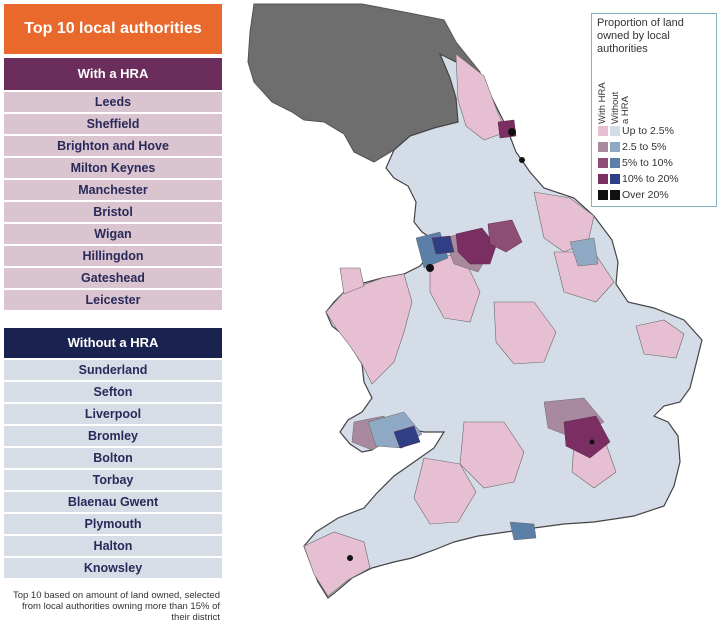 Image resolution: width=721 pixels, height=623 pixels. I want to click on list-item: Gateshead, so click(113, 278).